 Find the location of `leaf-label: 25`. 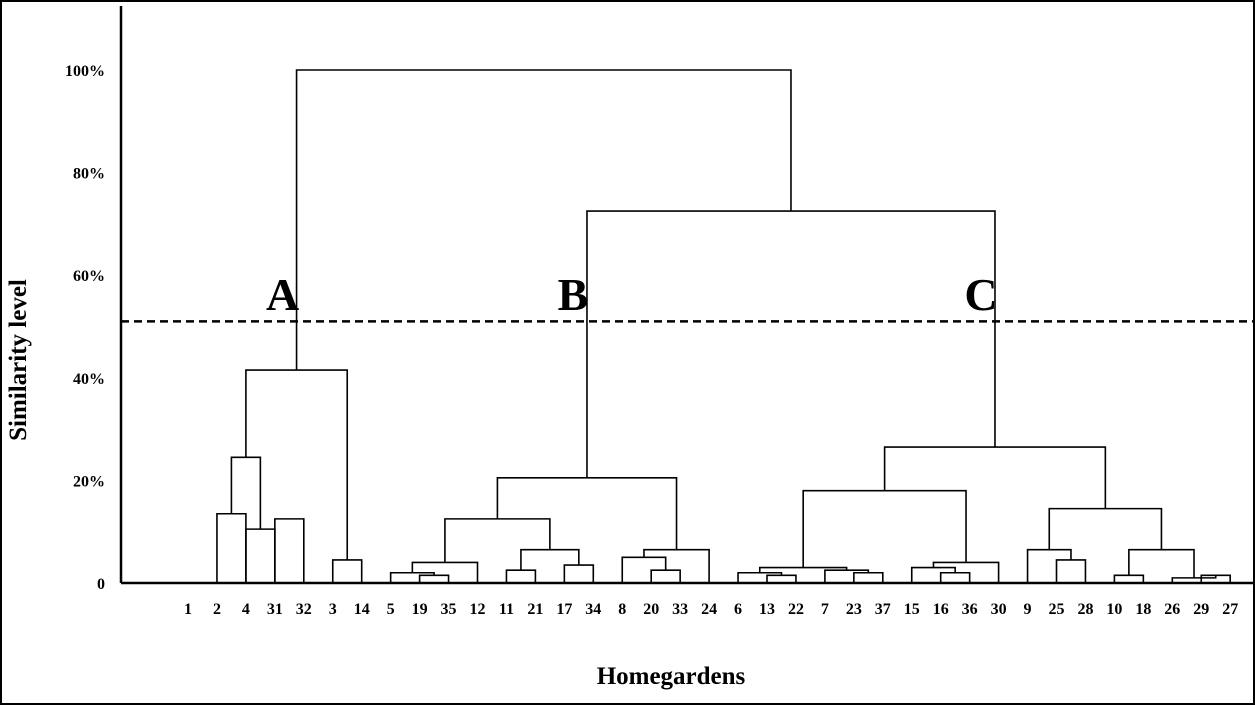

leaf-label: 25 is located at coordinates (1057, 609).